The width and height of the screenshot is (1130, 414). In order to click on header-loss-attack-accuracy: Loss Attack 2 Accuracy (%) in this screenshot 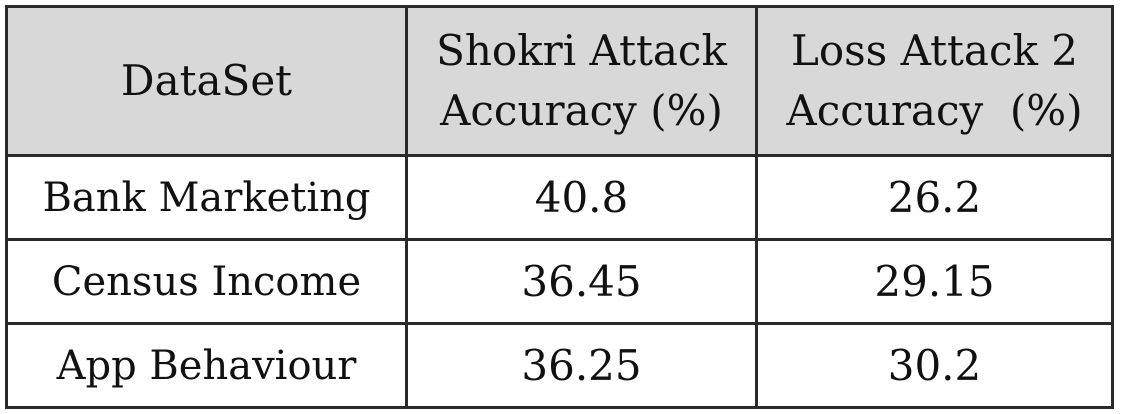, I will do `click(934, 81)`.